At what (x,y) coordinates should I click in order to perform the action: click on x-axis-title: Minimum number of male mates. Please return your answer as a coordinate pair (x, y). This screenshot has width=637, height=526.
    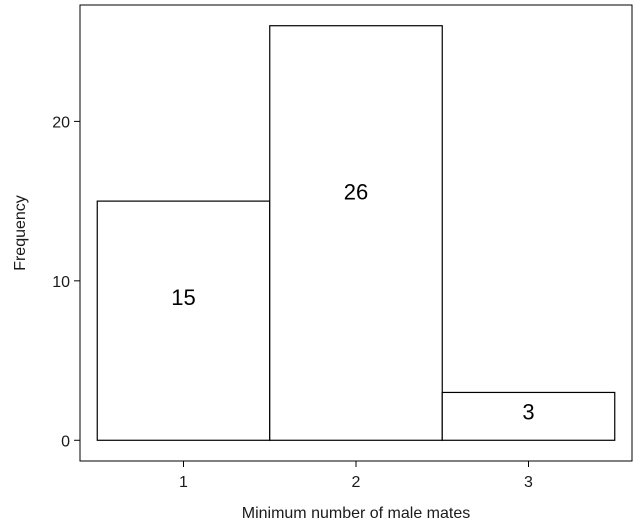
    Looking at the image, I should click on (356, 513).